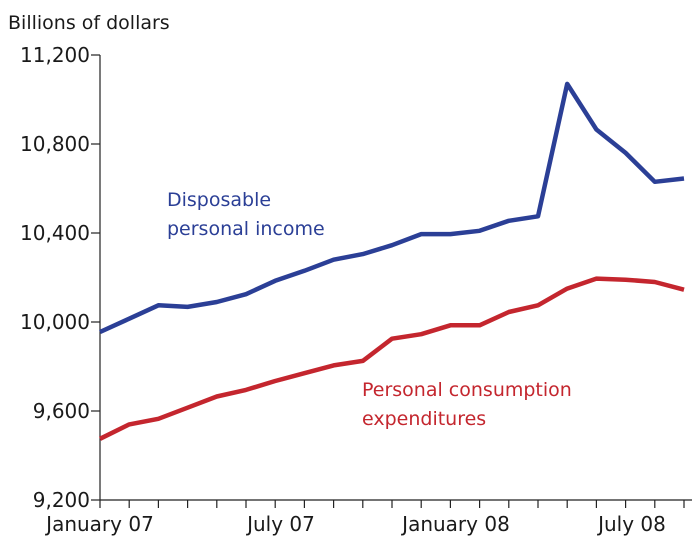 The height and width of the screenshot is (536, 692). What do you see at coordinates (89, 23) in the screenshot?
I see `y-axis-title: Billions of dollars` at bounding box center [89, 23].